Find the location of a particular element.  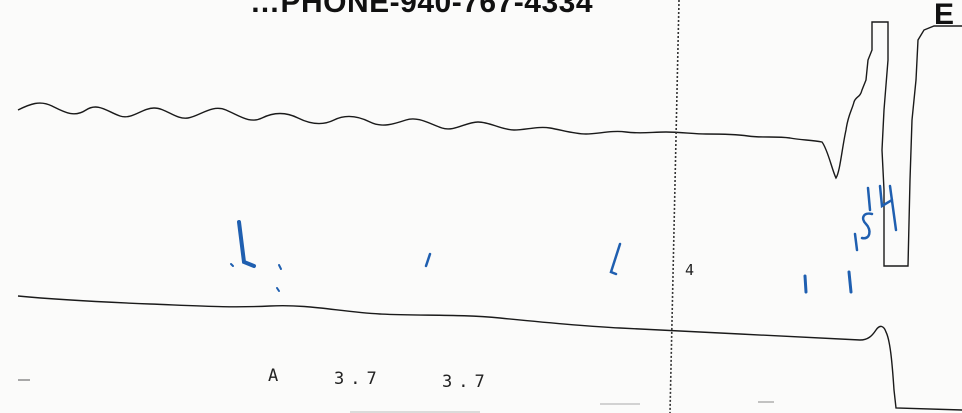

corner-text: E is located at coordinates (944, 15).